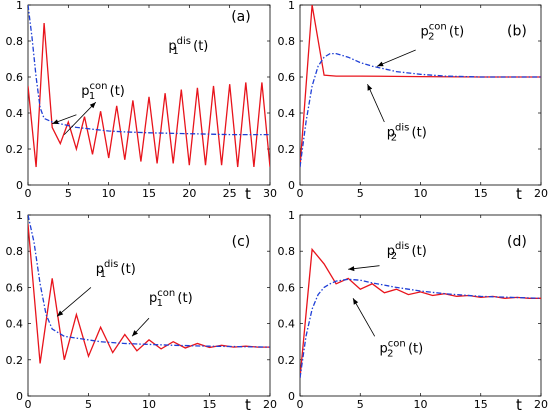  I want to click on panel-label: (d), so click(517, 242).